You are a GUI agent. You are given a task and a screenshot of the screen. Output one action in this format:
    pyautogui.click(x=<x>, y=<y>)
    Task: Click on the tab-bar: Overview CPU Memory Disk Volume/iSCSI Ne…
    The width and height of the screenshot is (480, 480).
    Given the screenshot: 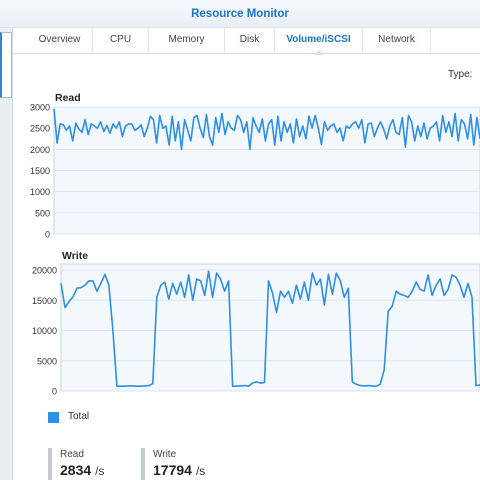 What is the action you would take?
    pyautogui.click(x=246, y=41)
    